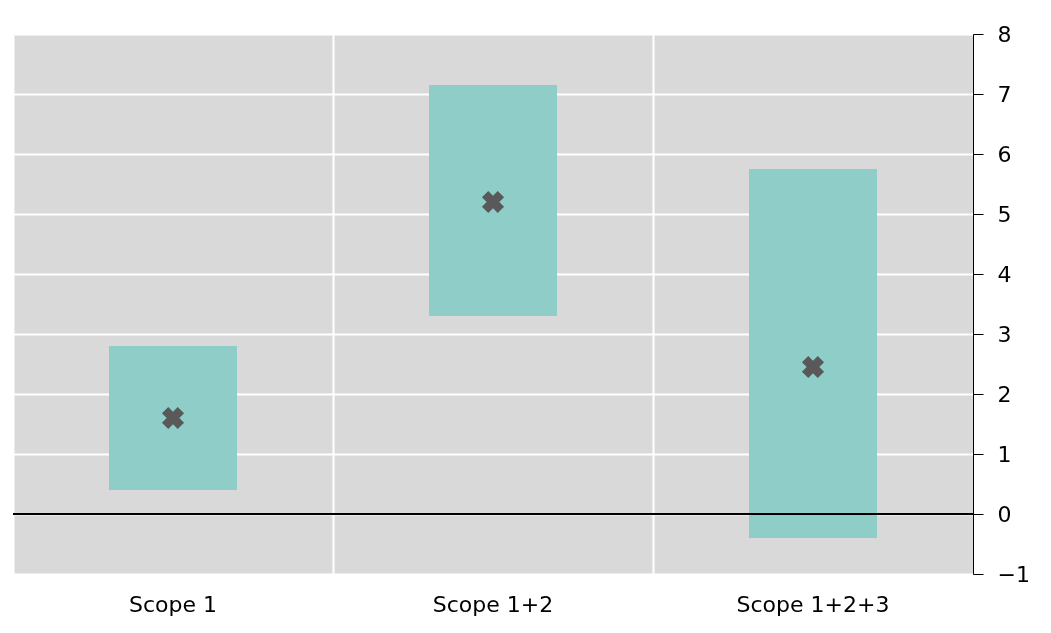  What do you see at coordinates (1004, 334) in the screenshot?
I see `y-tick-label: 3` at bounding box center [1004, 334].